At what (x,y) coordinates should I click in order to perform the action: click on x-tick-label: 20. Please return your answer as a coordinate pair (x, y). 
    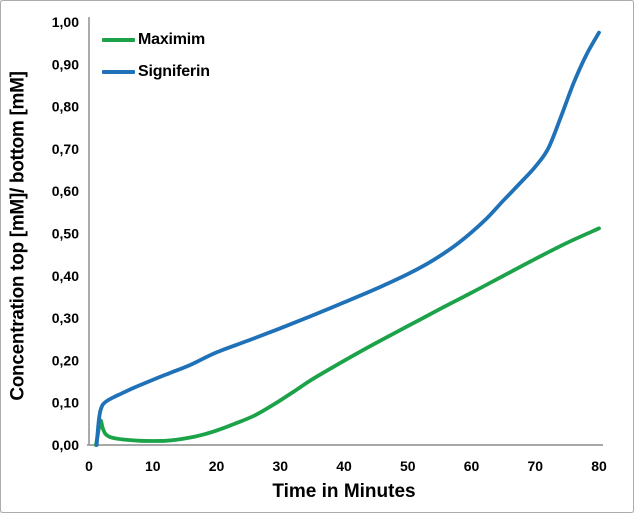
    Looking at the image, I should click on (217, 466).